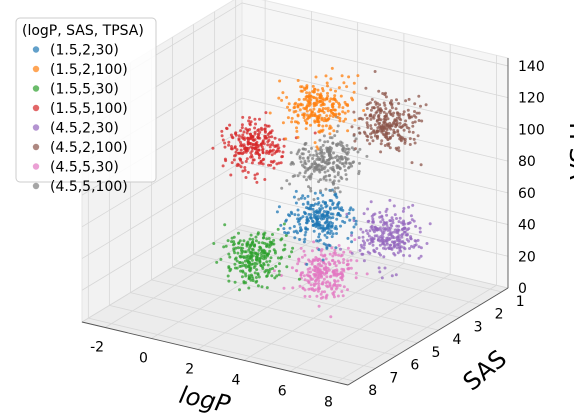  Describe the element at coordinates (478, 327) in the screenshot. I see `y-tick-label: 3` at that location.